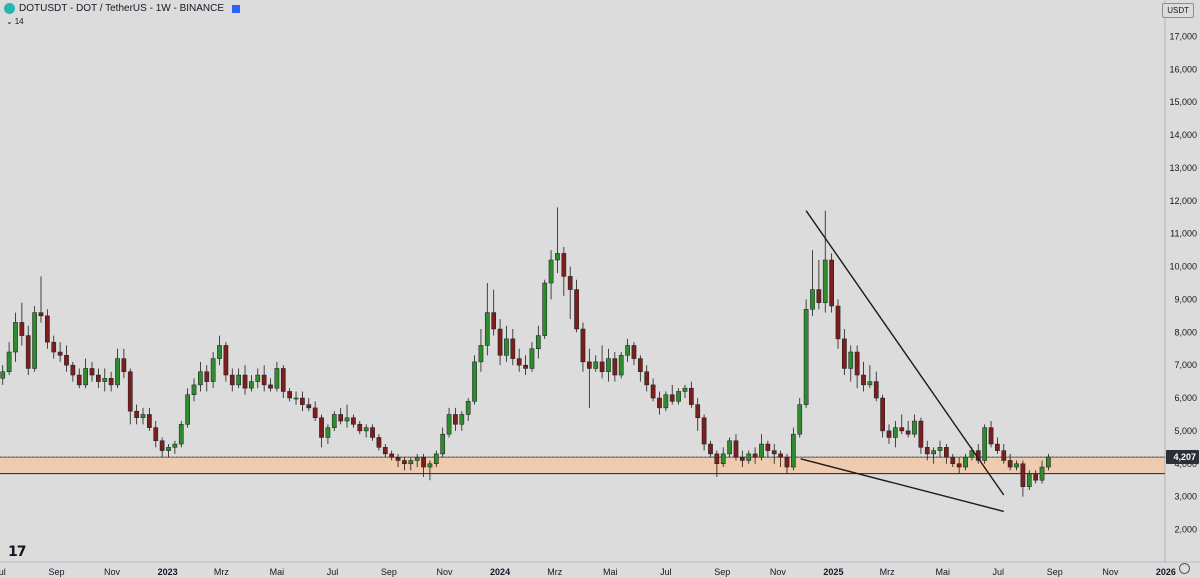 The width and height of the screenshot is (1200, 578). I want to click on y-tick-label: 2,000, so click(1185, 530).